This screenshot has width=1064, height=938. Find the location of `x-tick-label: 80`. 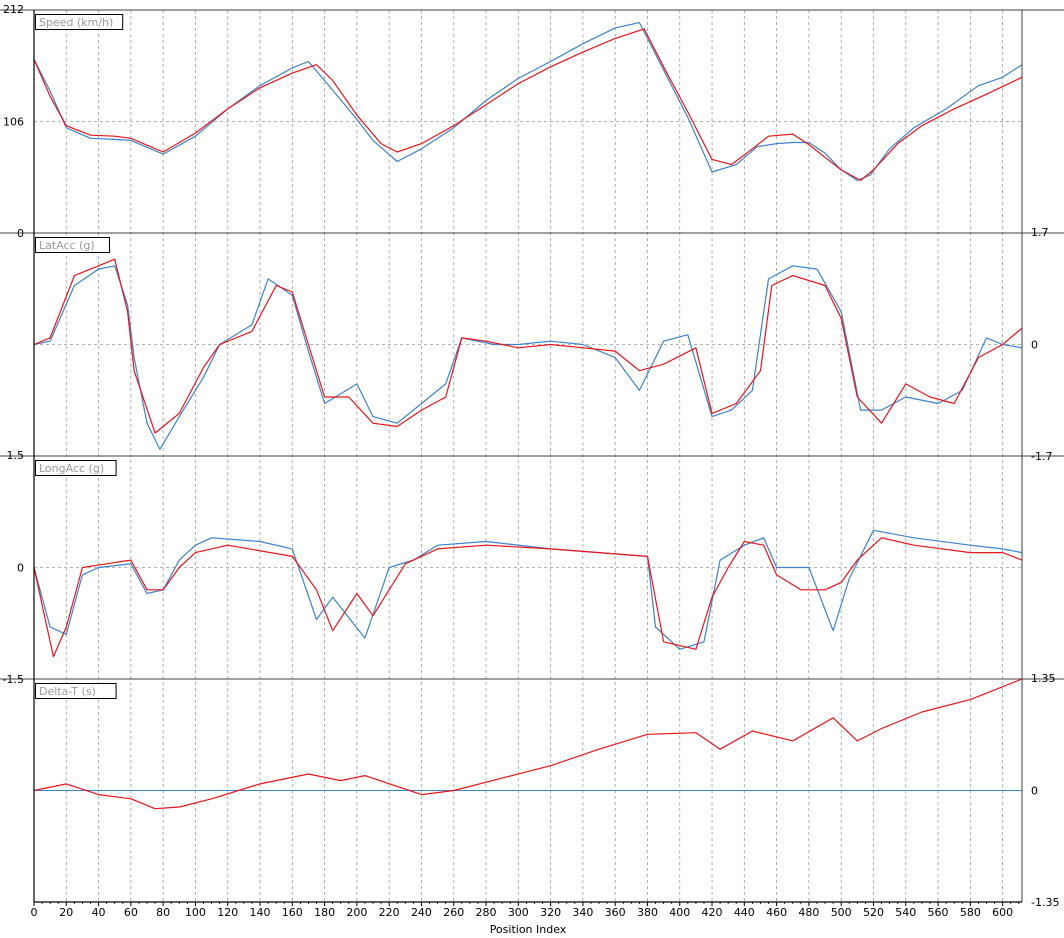

x-tick-label: 80 is located at coordinates (163, 912).